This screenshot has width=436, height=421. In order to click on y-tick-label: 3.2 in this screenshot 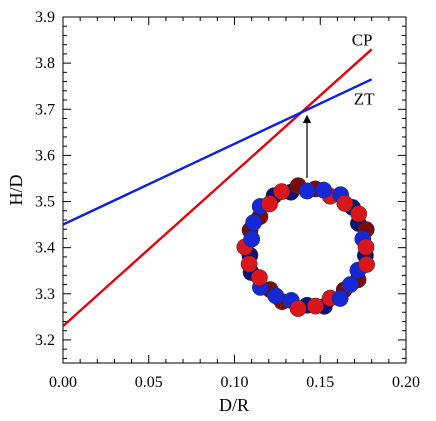, I will do `click(45, 340)`.